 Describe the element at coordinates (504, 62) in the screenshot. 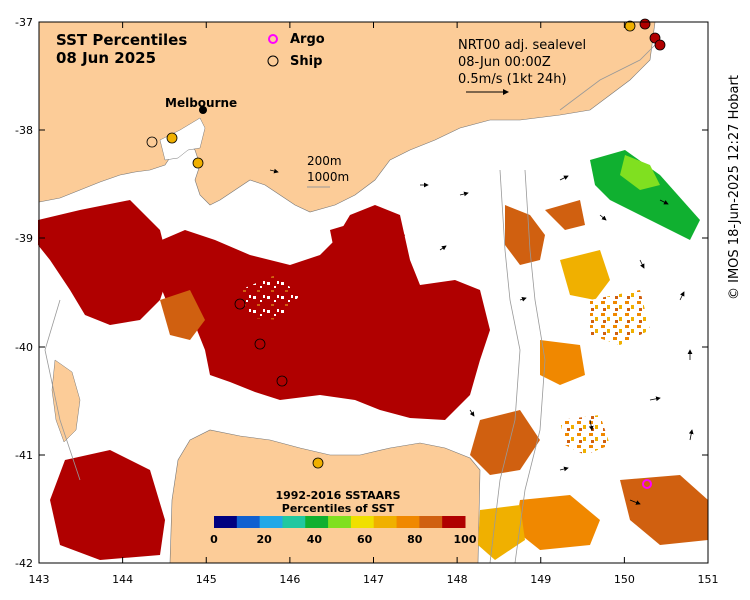

I see `sealevel-time: 08-Jun 00:00Z` at that location.